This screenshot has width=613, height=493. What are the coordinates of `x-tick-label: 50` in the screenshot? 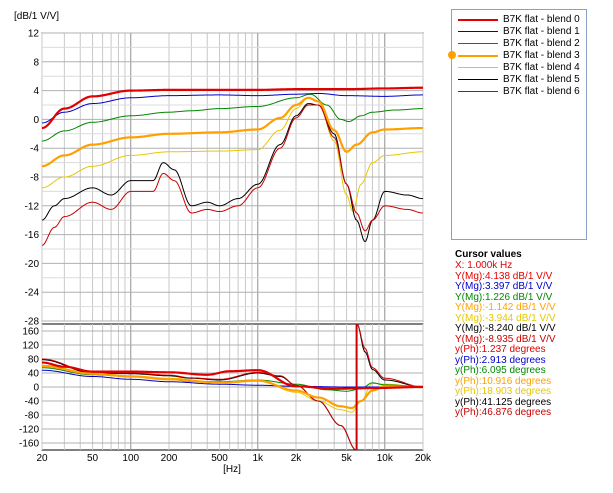 It's located at (93, 458).